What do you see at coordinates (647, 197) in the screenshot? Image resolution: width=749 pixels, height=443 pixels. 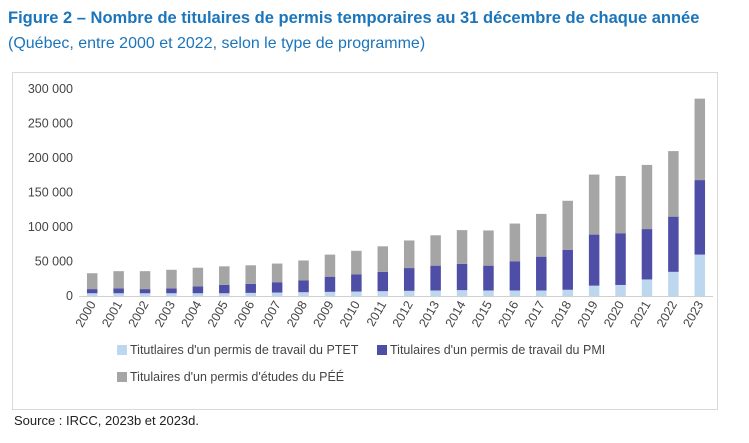 I see `bar-segment-pee-2021` at bounding box center [647, 197].